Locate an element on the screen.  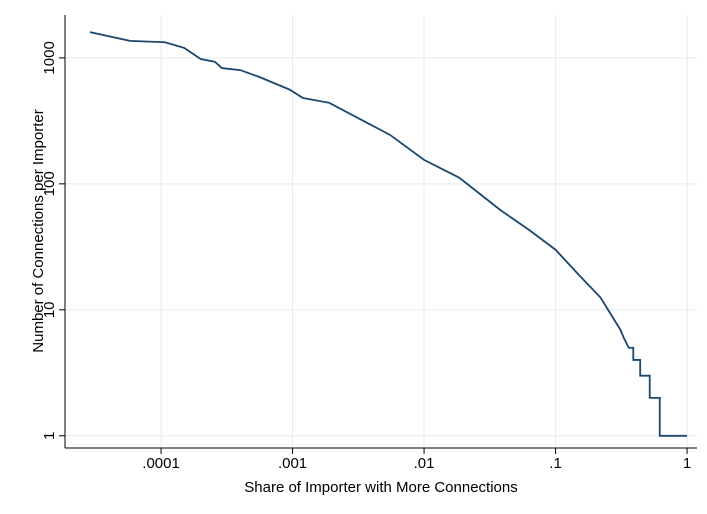
y-tick-label: 1000 is located at coordinates (49, 57).